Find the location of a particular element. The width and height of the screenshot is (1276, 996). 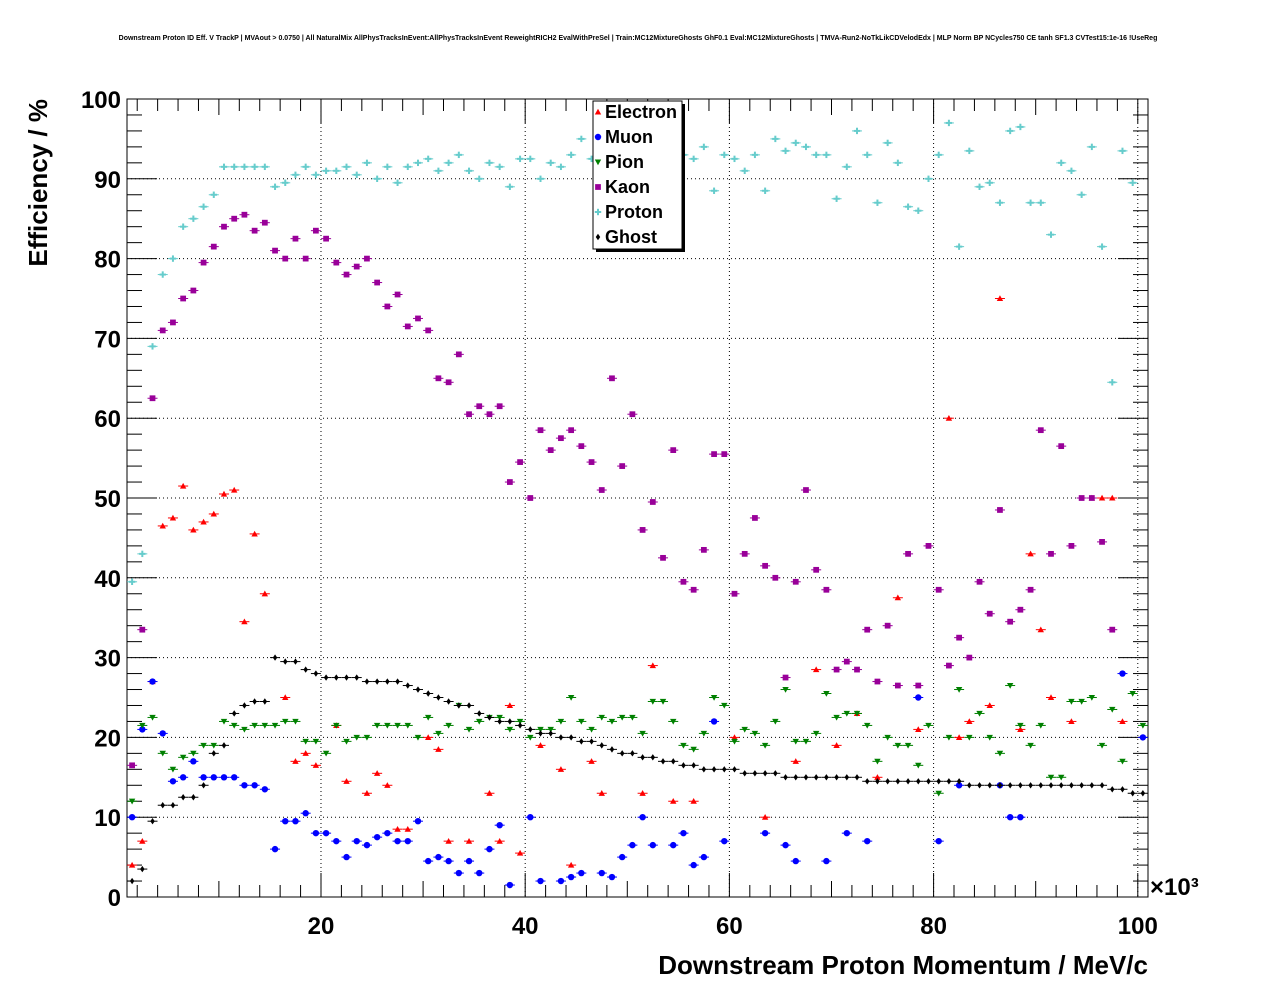

series-pion is located at coordinates (637, 743).